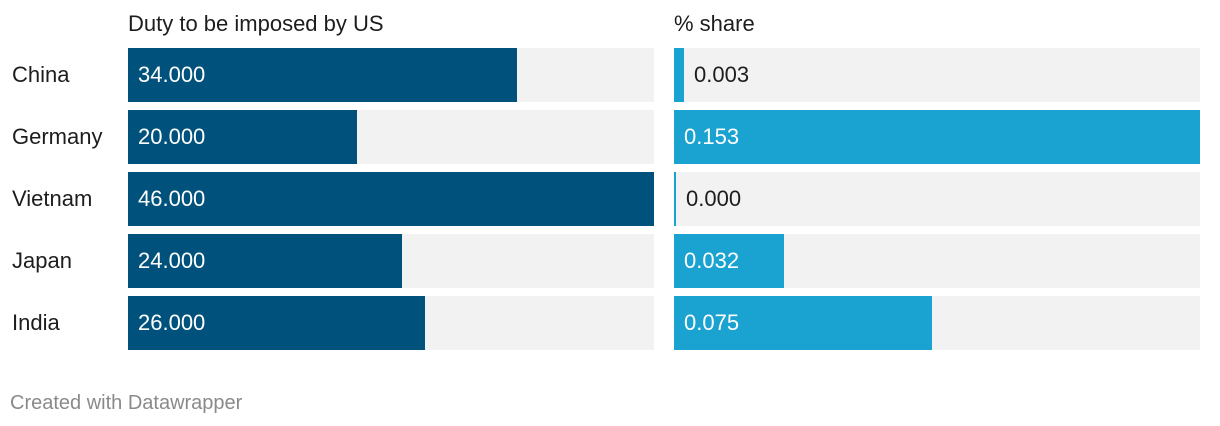 Image resolution: width=1220 pixels, height=426 pixels. What do you see at coordinates (712, 136) in the screenshot?
I see `value-label-germany-share: 0.153` at bounding box center [712, 136].